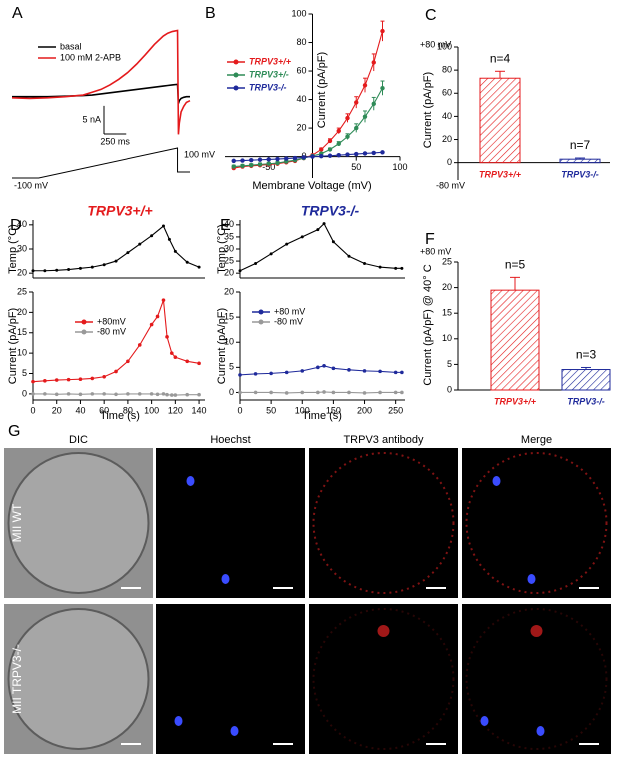 This screenshot has width=617, height=761. Describe the element at coordinates (199, 154) in the screenshot. I see `protocol-label: 100 mV` at that location.